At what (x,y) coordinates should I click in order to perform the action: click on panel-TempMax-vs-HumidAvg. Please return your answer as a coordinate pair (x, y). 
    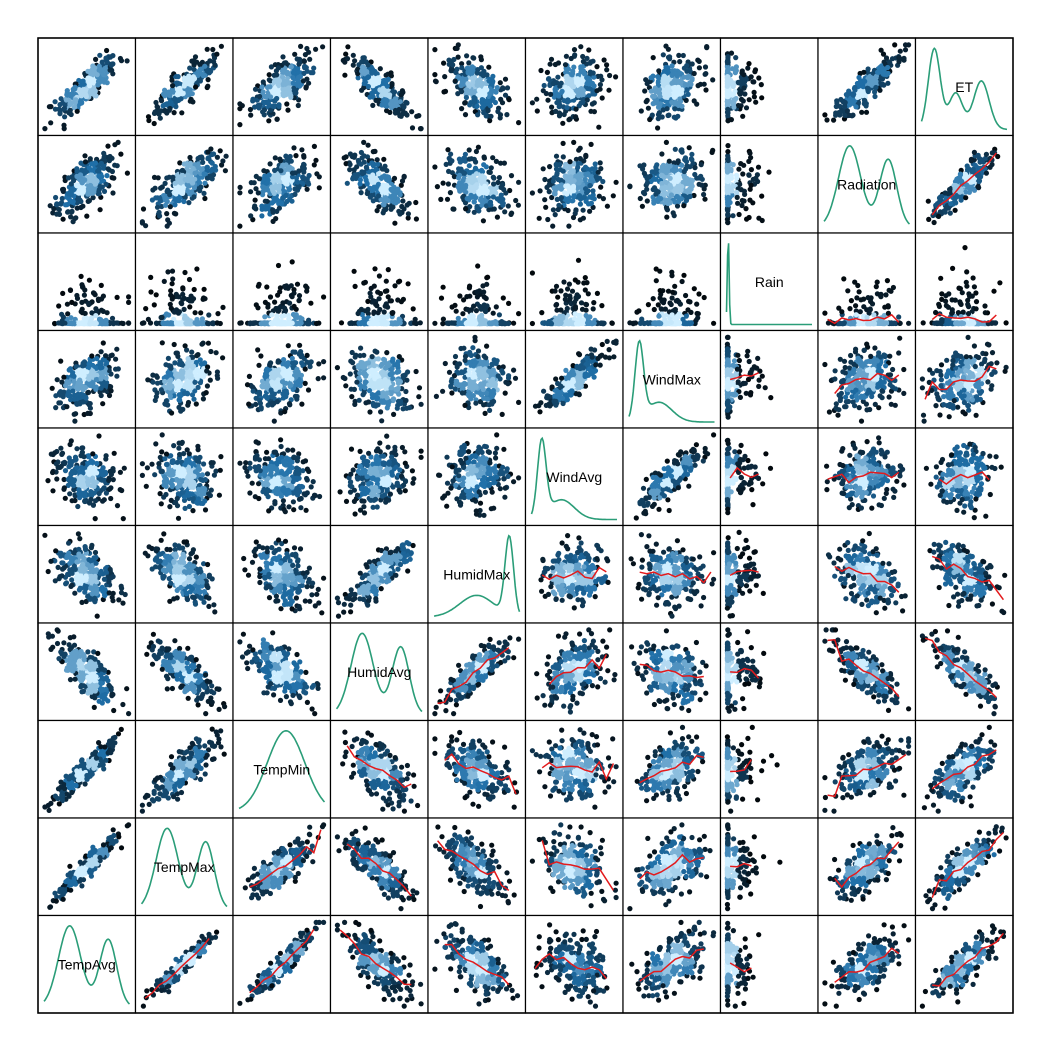
    Looking at the image, I should click on (184, 672).